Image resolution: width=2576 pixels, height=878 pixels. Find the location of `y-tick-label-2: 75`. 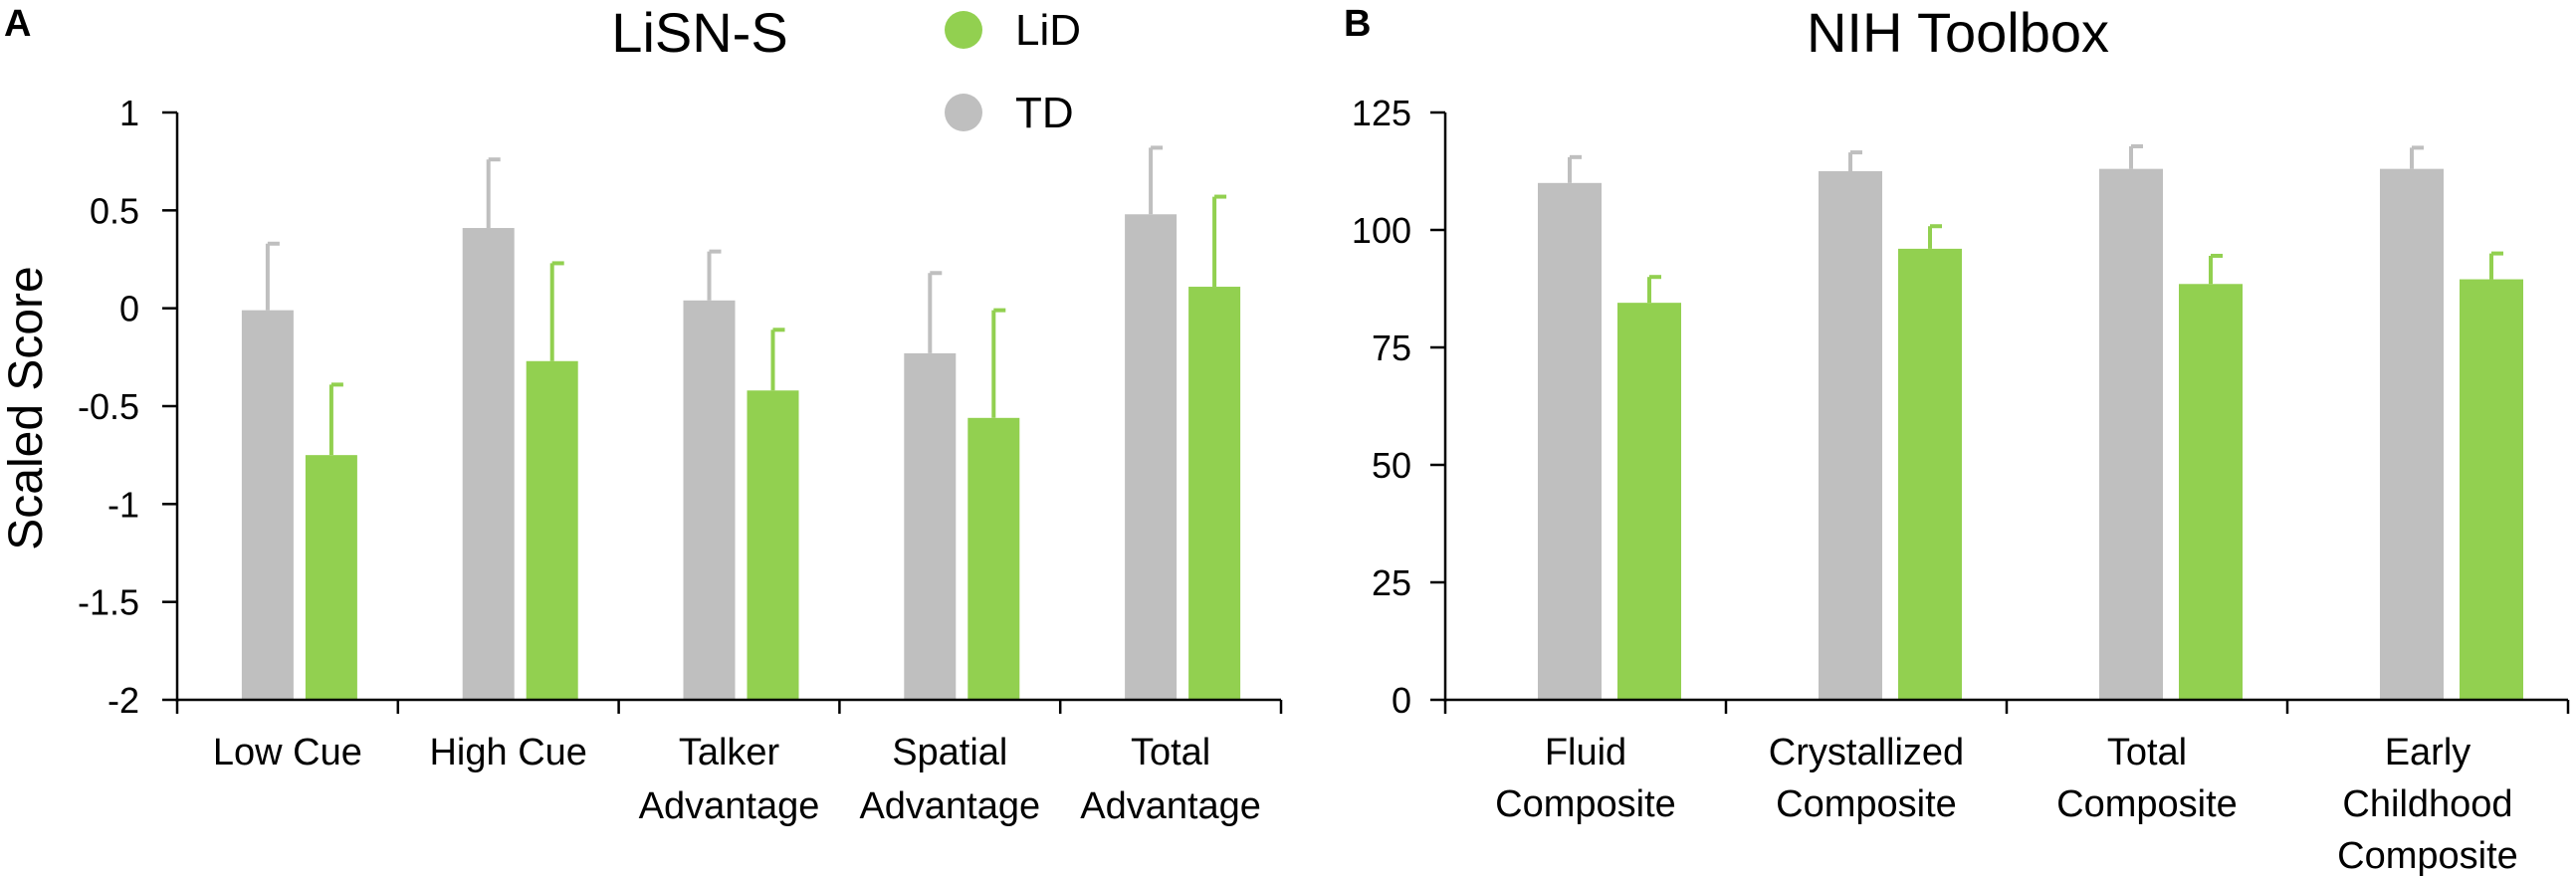

y-tick-label-2: 75 is located at coordinates (1391, 348).